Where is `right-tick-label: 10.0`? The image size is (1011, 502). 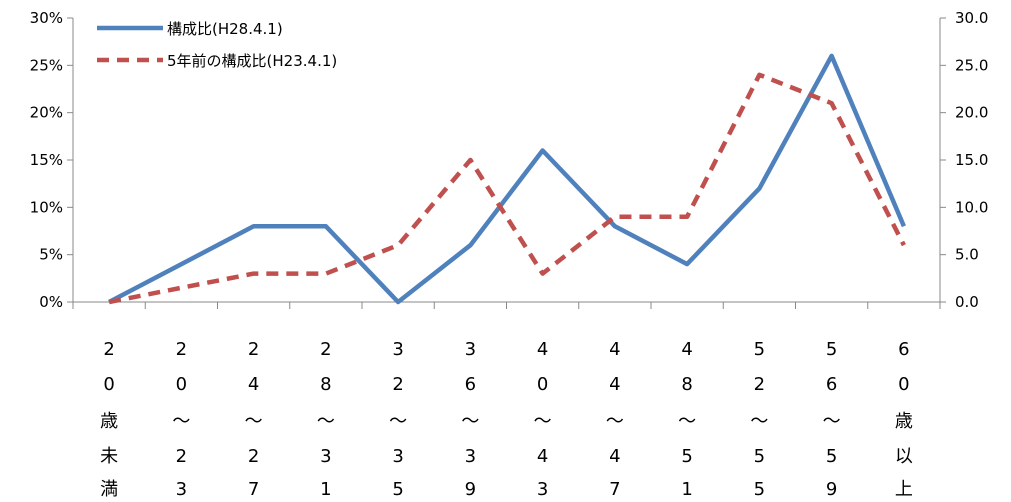 right-tick-label: 10.0 is located at coordinates (971, 207).